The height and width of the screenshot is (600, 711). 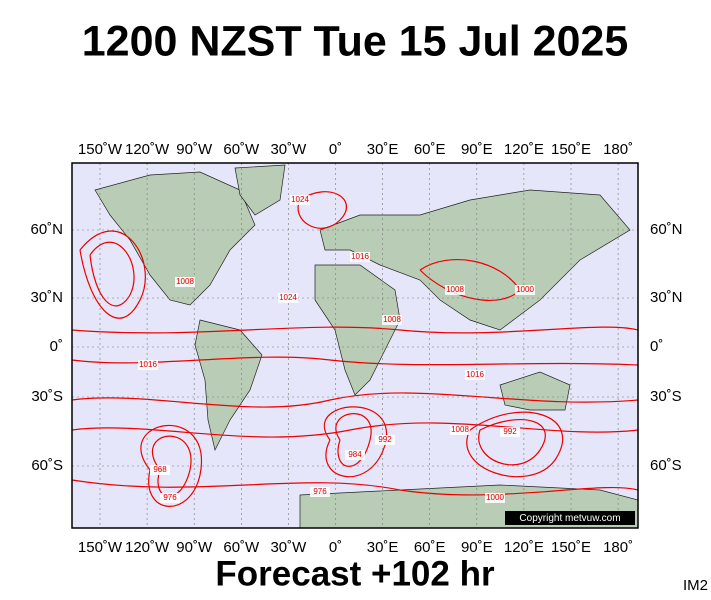 What do you see at coordinates (335, 149) in the screenshot?
I see `longitude-label-top: 0˚` at bounding box center [335, 149].